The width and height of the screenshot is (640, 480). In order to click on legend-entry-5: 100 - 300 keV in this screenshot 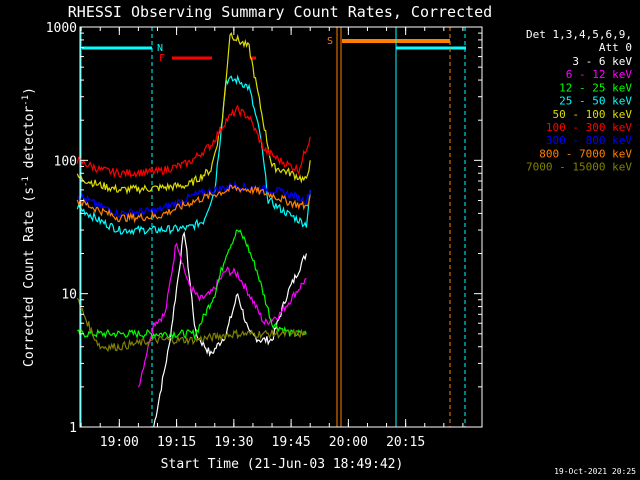, I will do `click(589, 127)`.